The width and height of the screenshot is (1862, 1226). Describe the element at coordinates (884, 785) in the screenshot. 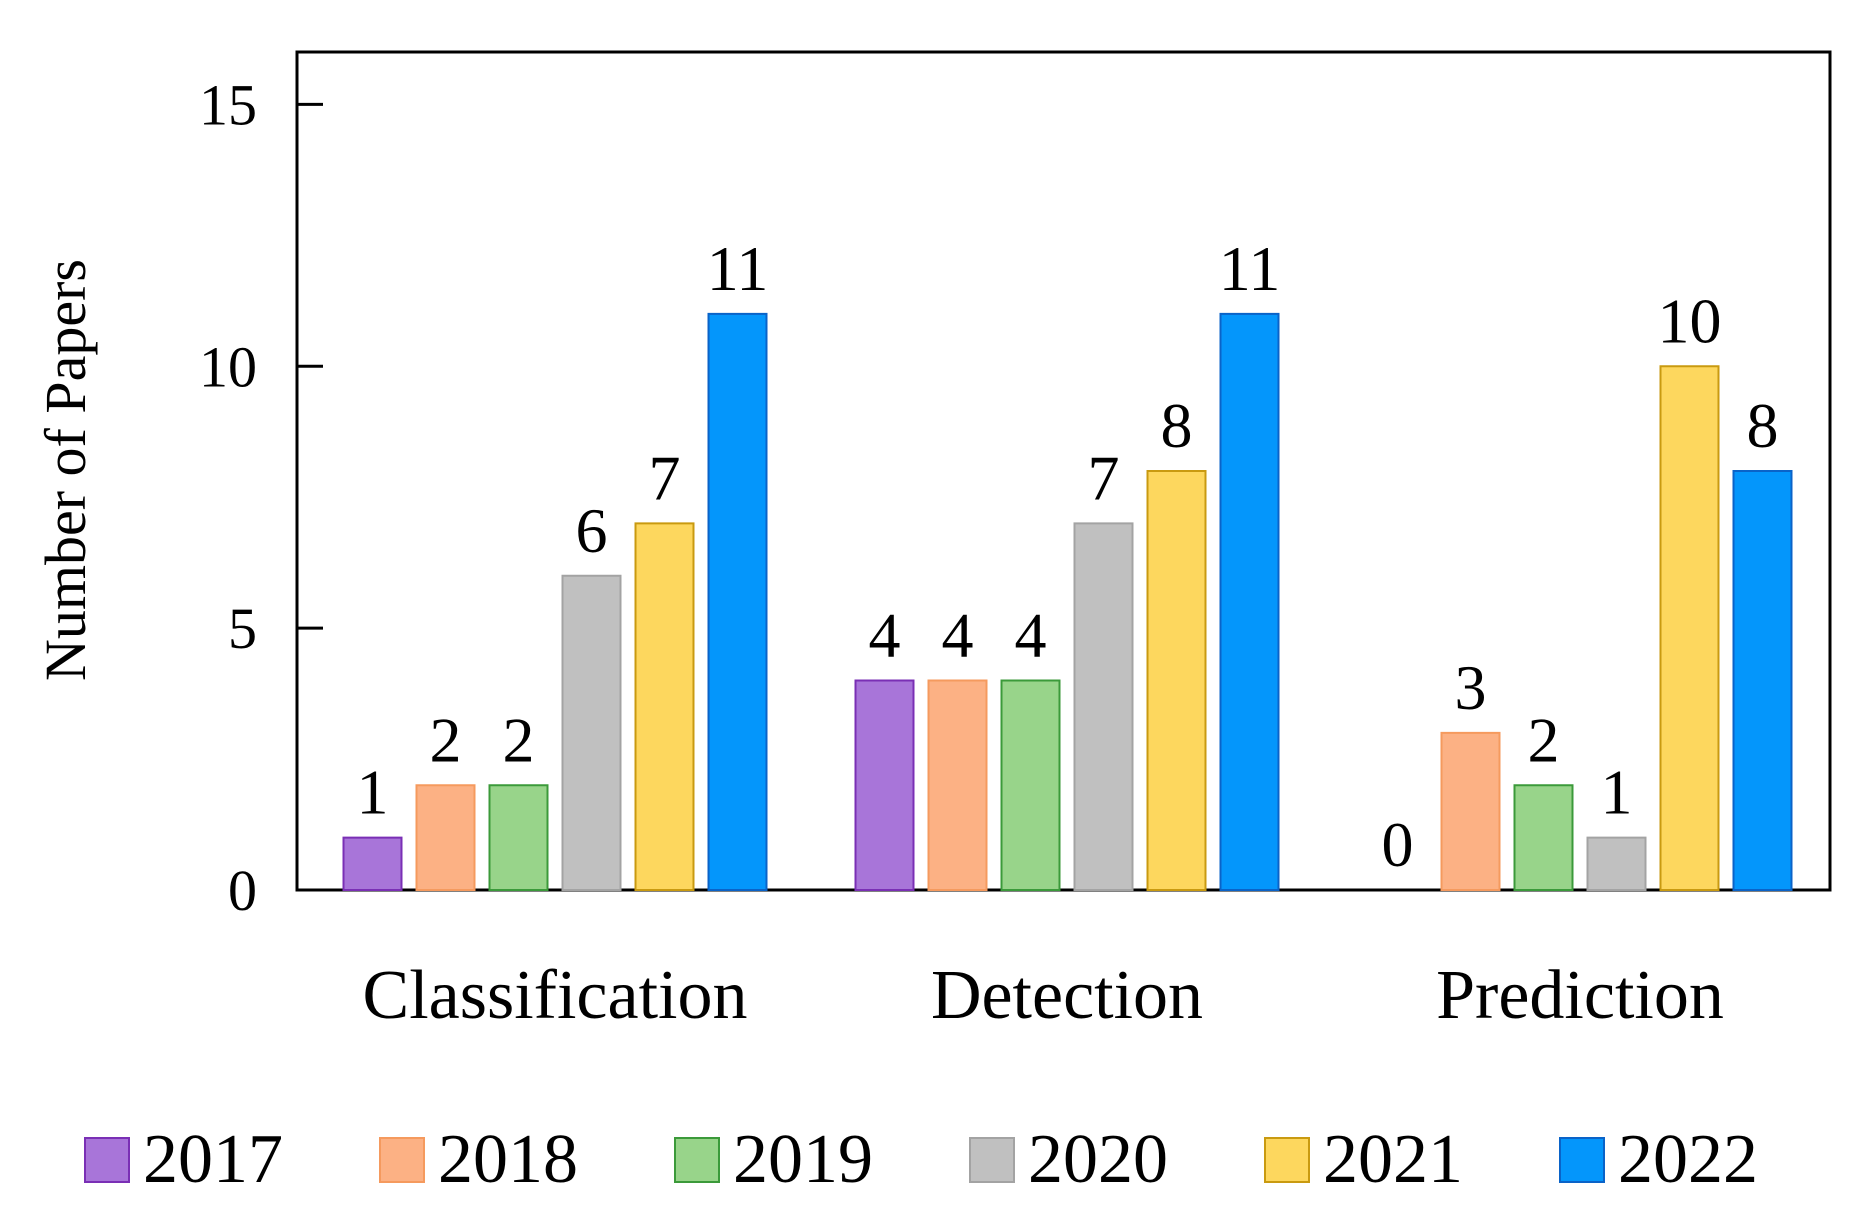

I see `bar-detection-2017` at that location.